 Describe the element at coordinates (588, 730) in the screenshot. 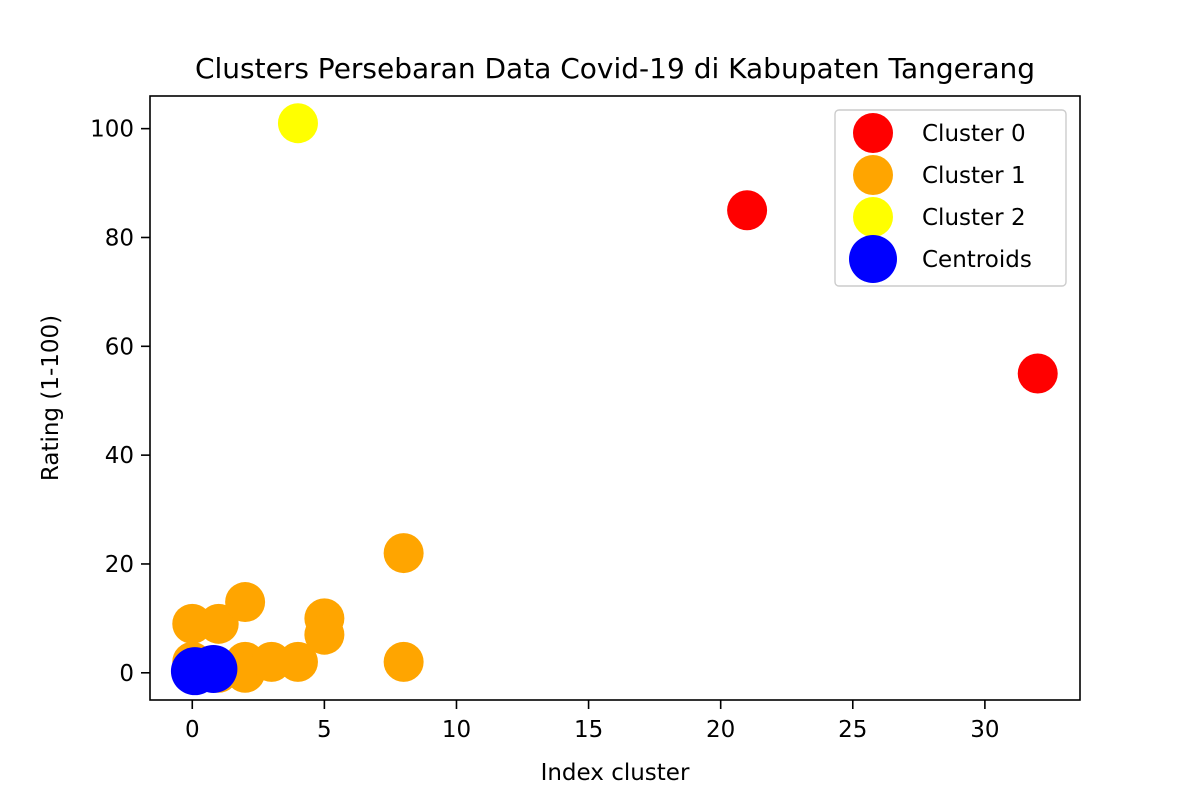

I see `x-tick-label: 15` at that location.